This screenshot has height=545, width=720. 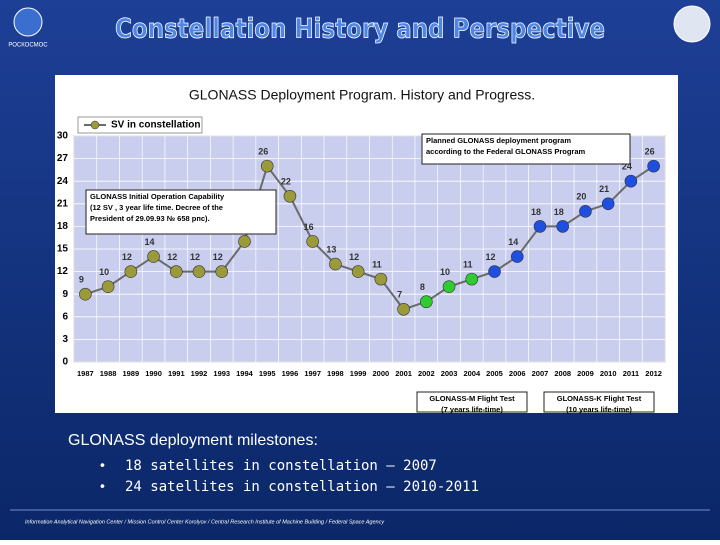 I want to click on annotation-text: (12 SV , 3 year life time. Decree of the, so click(x=156, y=207).